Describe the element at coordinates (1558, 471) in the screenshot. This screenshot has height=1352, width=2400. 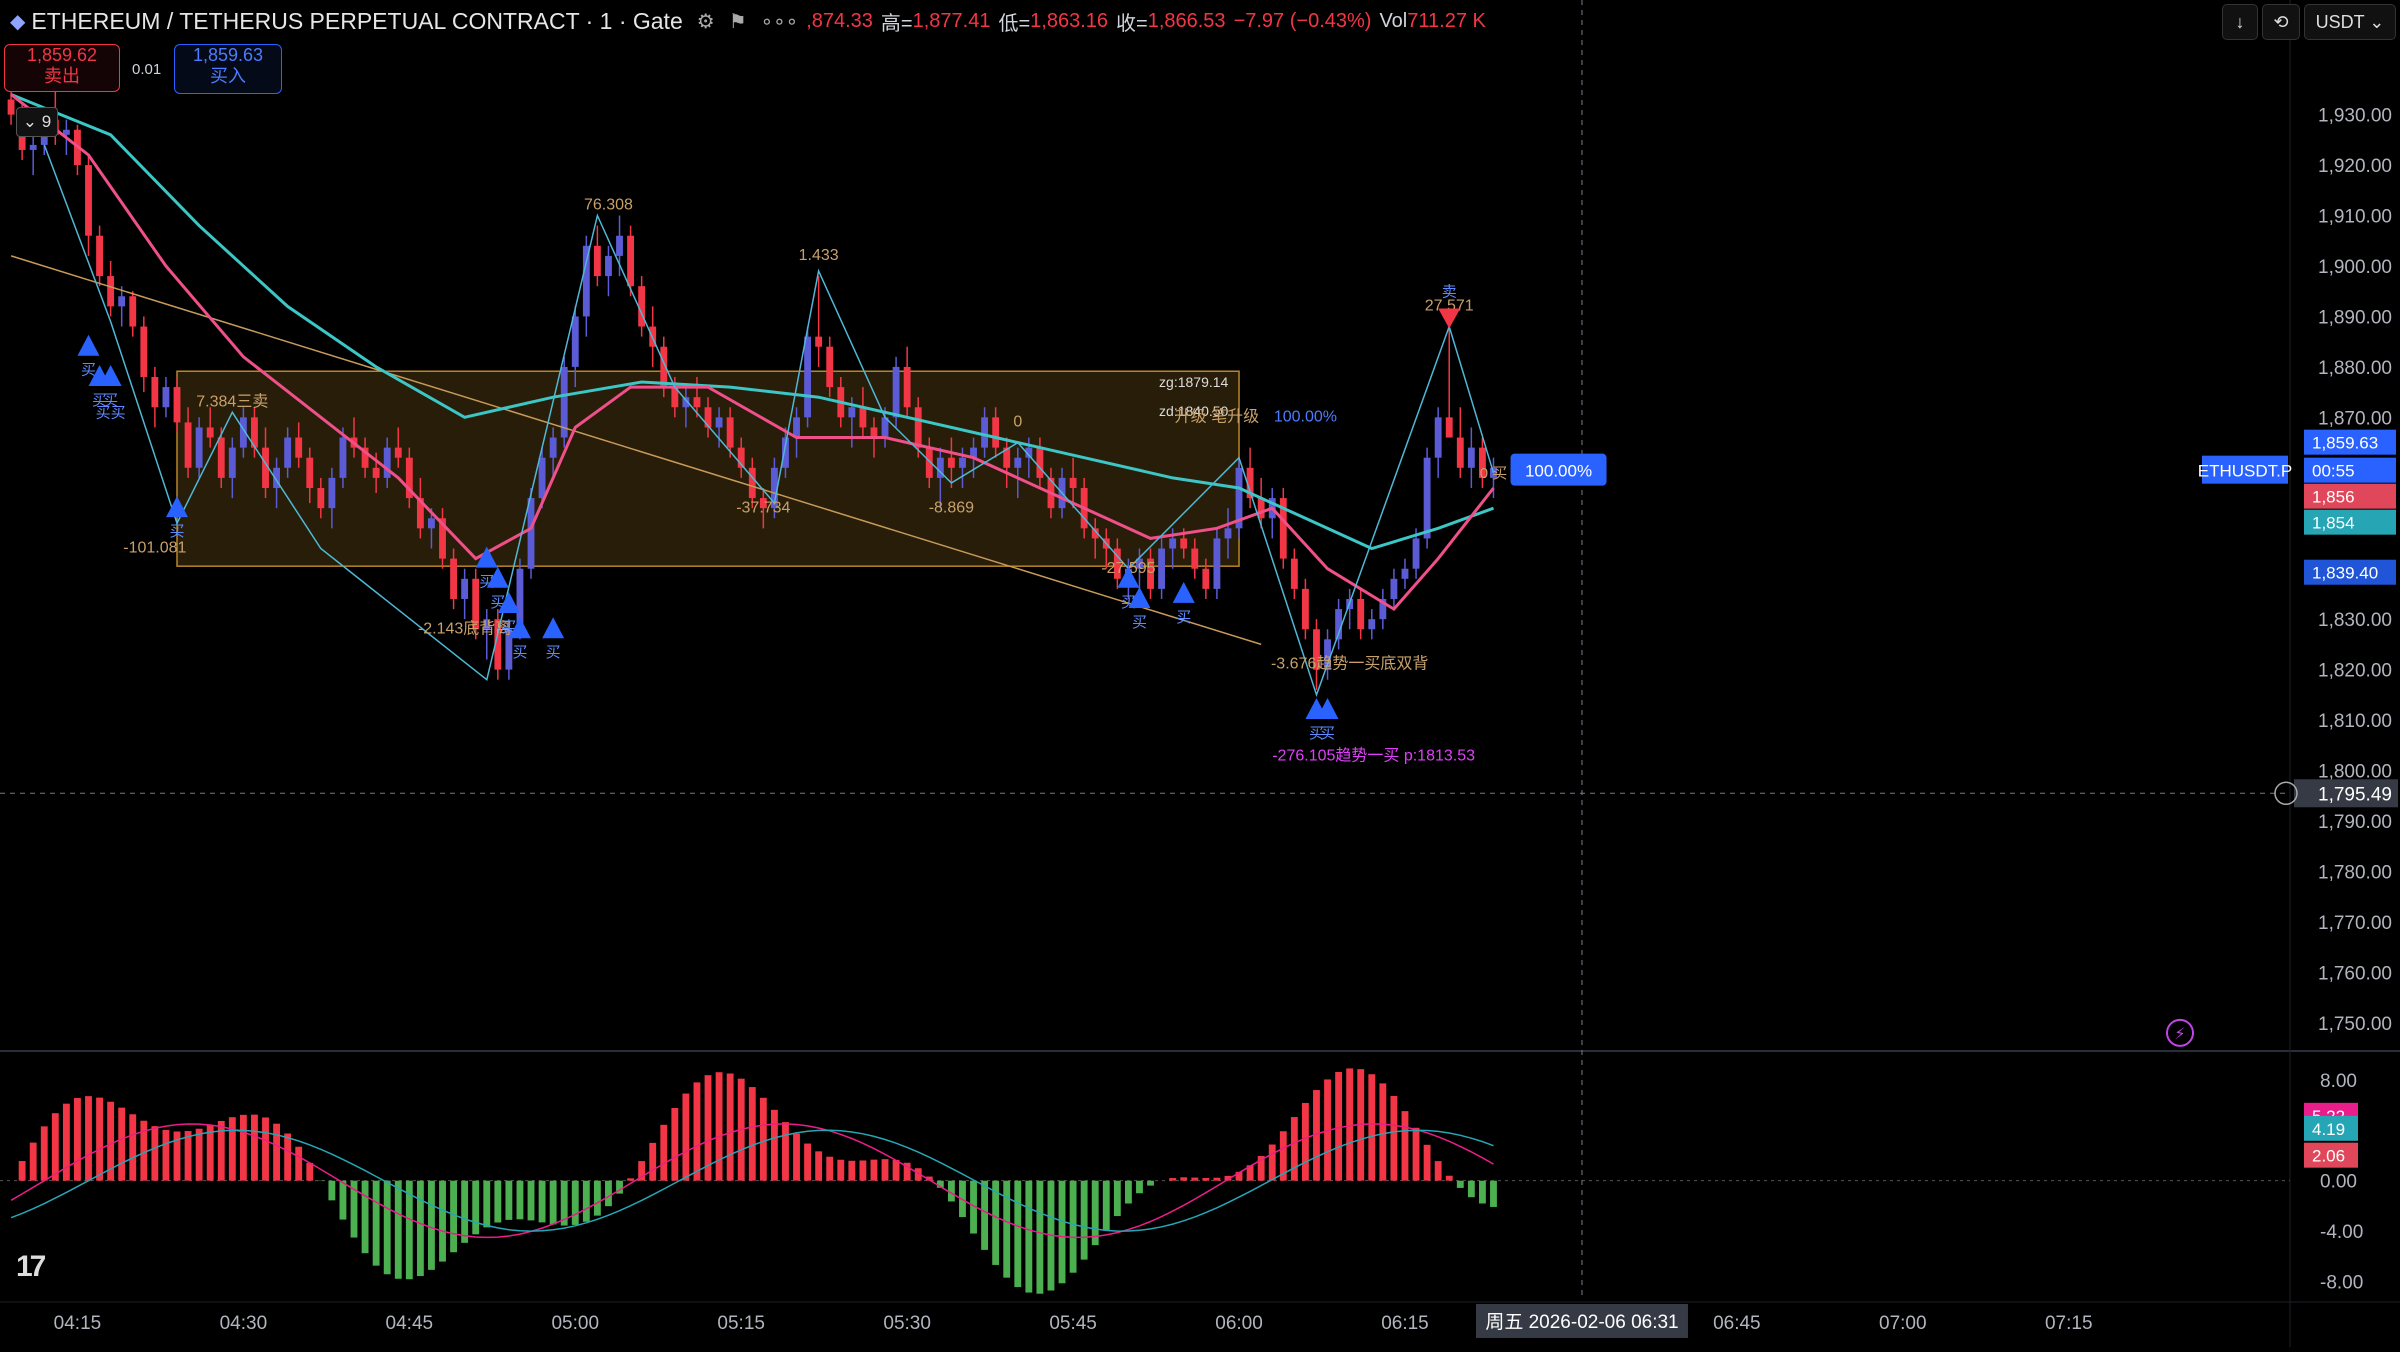
I see `ratio-badge-label: 100.00%` at that location.